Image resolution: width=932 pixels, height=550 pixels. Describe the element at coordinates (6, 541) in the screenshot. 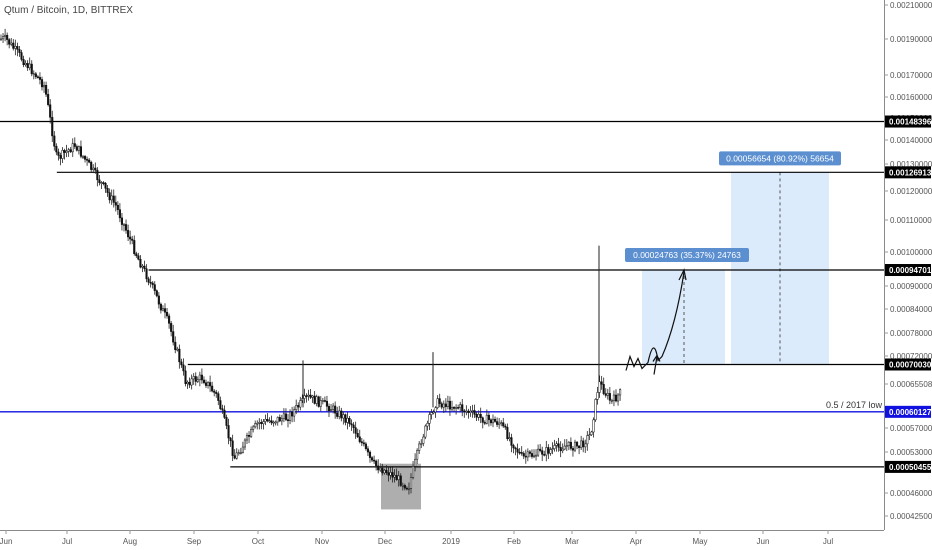

I see `x-tick-label: Jun` at that location.